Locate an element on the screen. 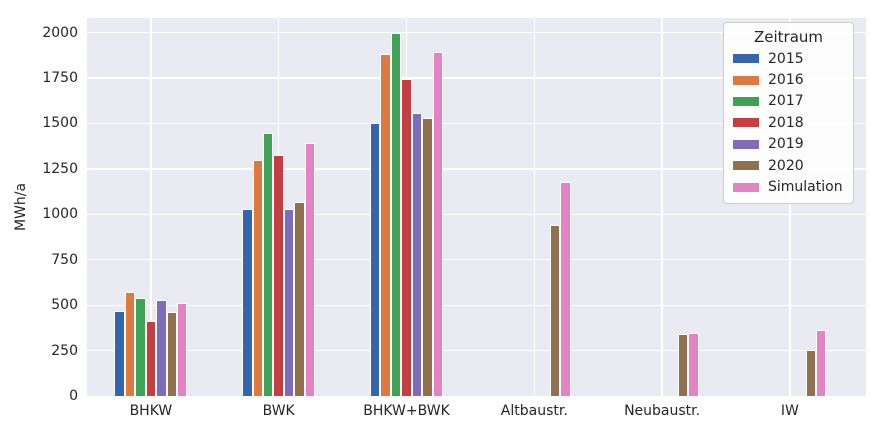 The image size is (872, 436). y-tick-label: 500 is located at coordinates (64, 305).